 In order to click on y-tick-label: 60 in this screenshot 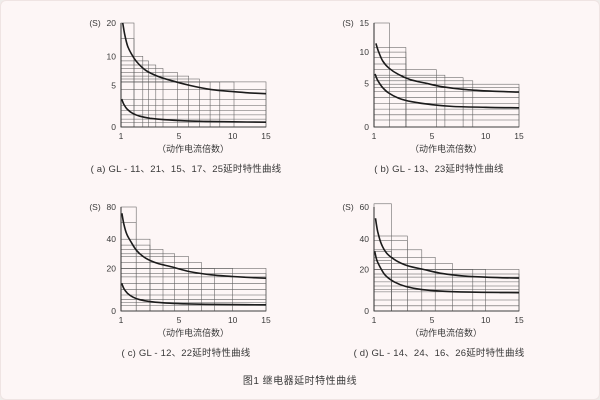, I will do `click(365, 207)`.